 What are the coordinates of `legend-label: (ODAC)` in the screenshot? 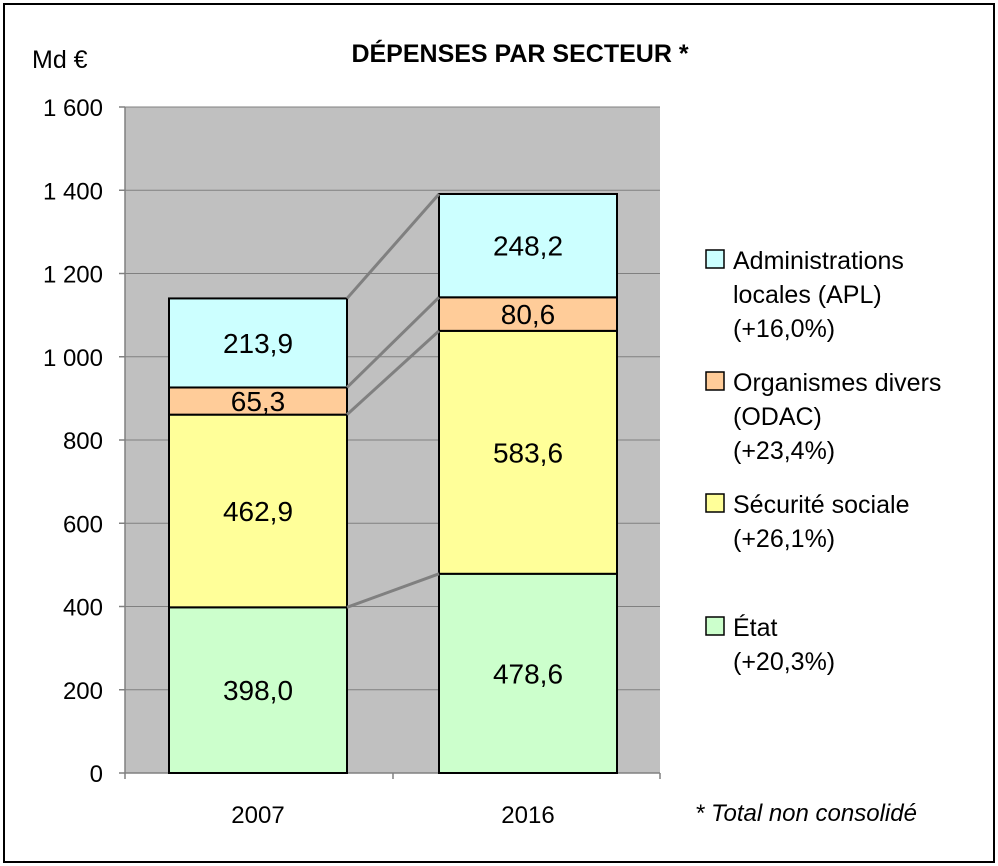 It's located at (777, 417).